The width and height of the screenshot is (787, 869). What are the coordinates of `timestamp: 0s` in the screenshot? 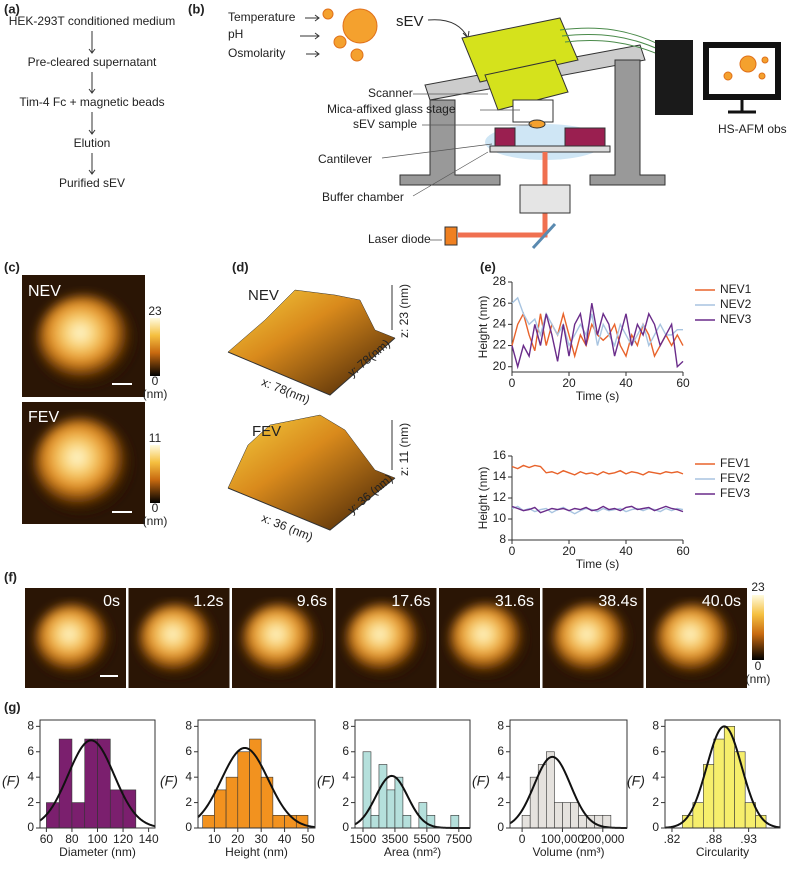 It's located at (111, 601).